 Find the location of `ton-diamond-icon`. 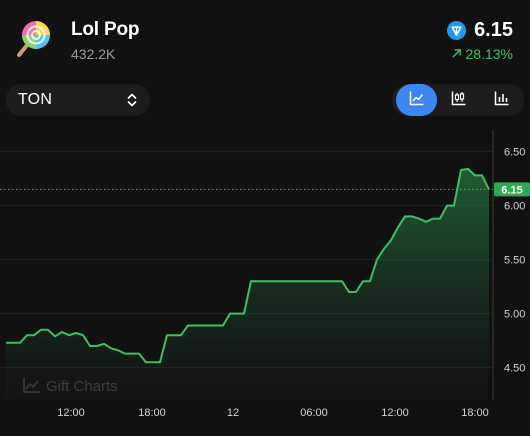

ton-diamond-icon is located at coordinates (457, 30).